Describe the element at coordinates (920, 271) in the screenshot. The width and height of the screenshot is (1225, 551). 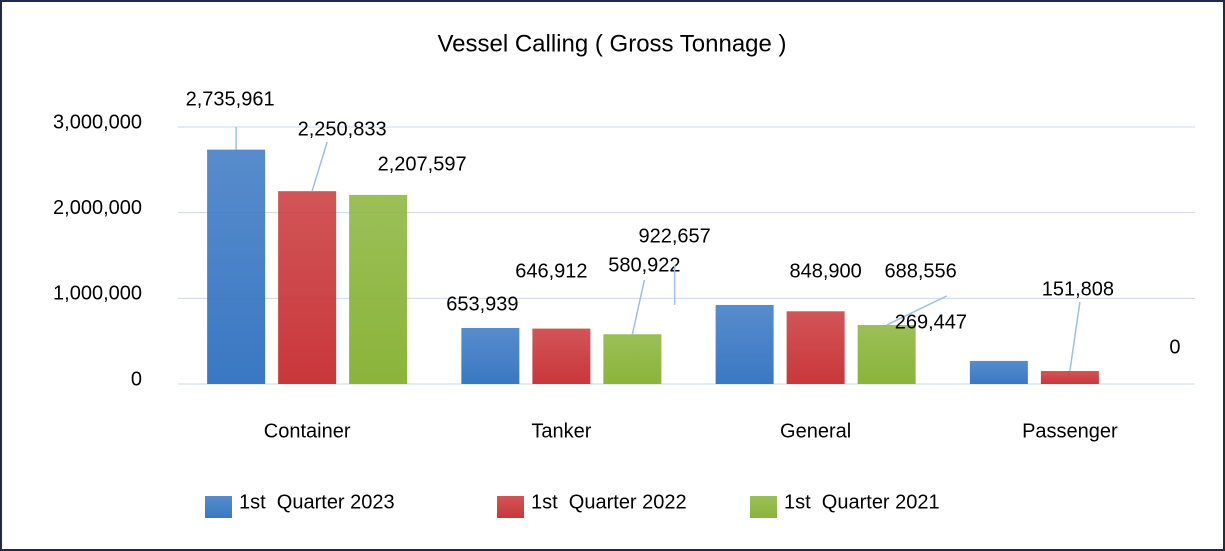
I see `data-label: 688,556` at that location.